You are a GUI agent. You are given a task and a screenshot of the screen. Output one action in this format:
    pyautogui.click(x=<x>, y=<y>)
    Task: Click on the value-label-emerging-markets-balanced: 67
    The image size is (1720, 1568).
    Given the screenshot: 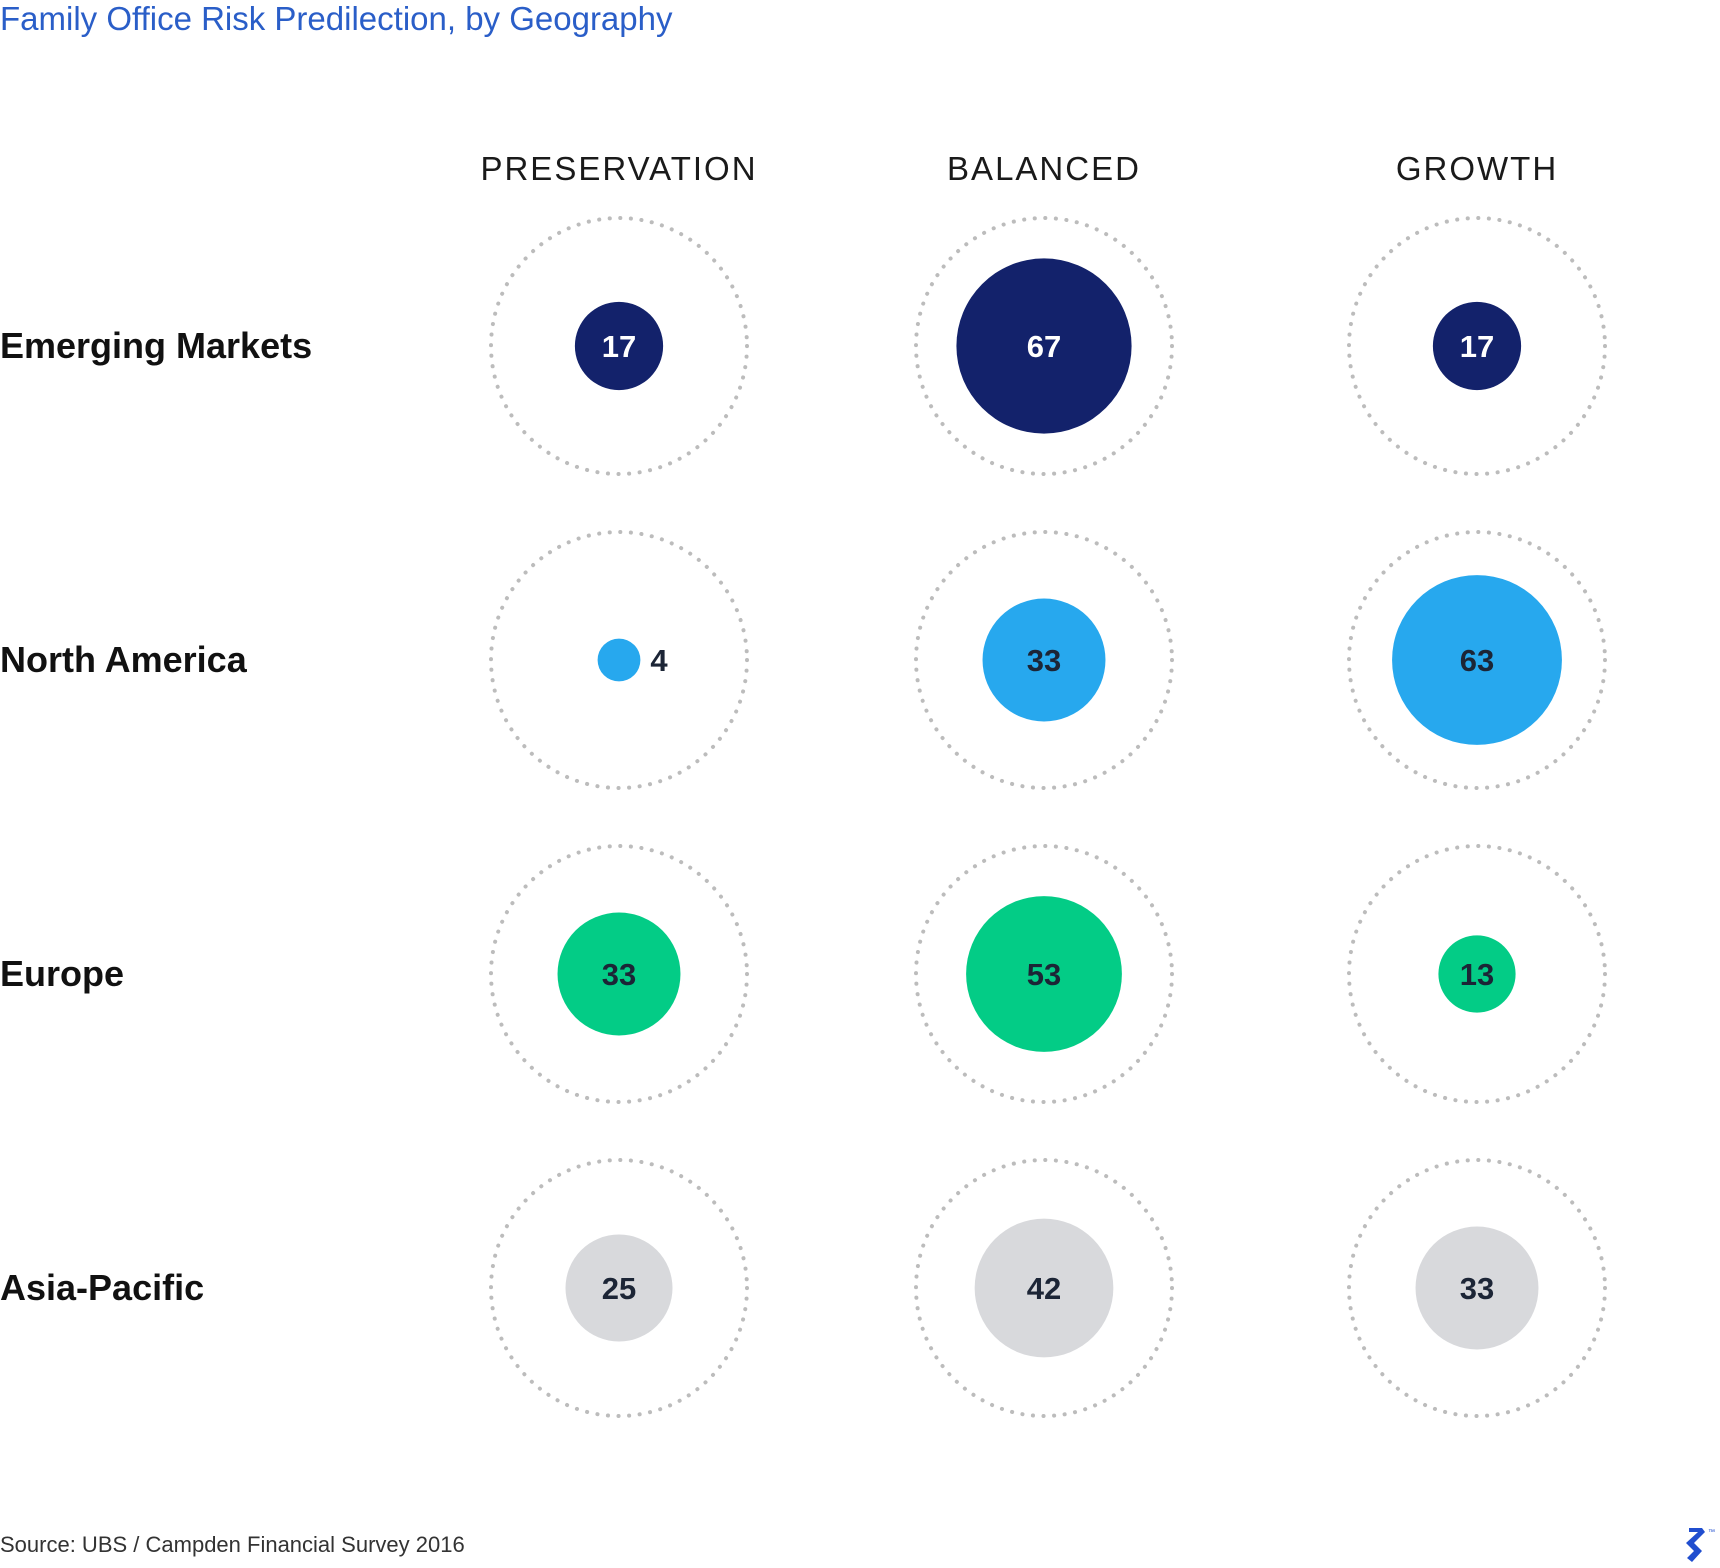 What is the action you would take?
    pyautogui.click(x=1044, y=346)
    